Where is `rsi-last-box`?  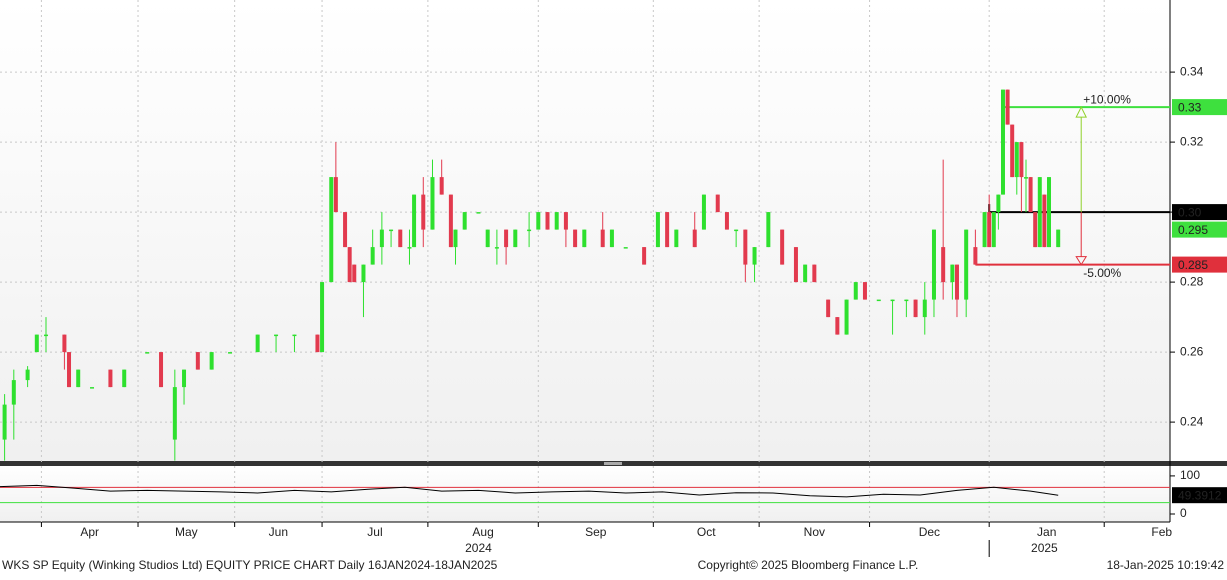 rsi-last-box is located at coordinates (1199, 495).